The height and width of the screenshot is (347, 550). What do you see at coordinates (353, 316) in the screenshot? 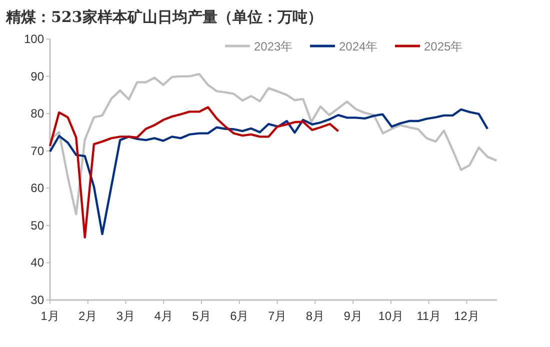
I see `x-tick-label: 9月` at bounding box center [353, 316].